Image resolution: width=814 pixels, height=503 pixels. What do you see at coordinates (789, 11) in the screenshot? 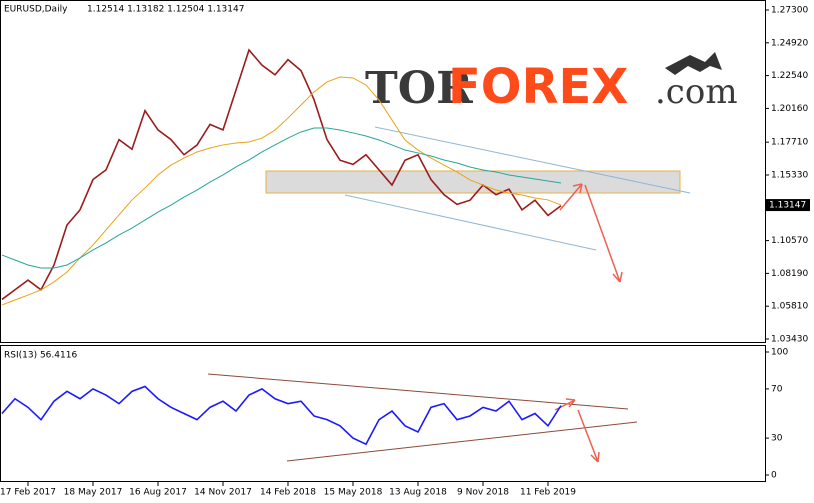
I see `y-tick-label: 1.27300` at bounding box center [789, 11].